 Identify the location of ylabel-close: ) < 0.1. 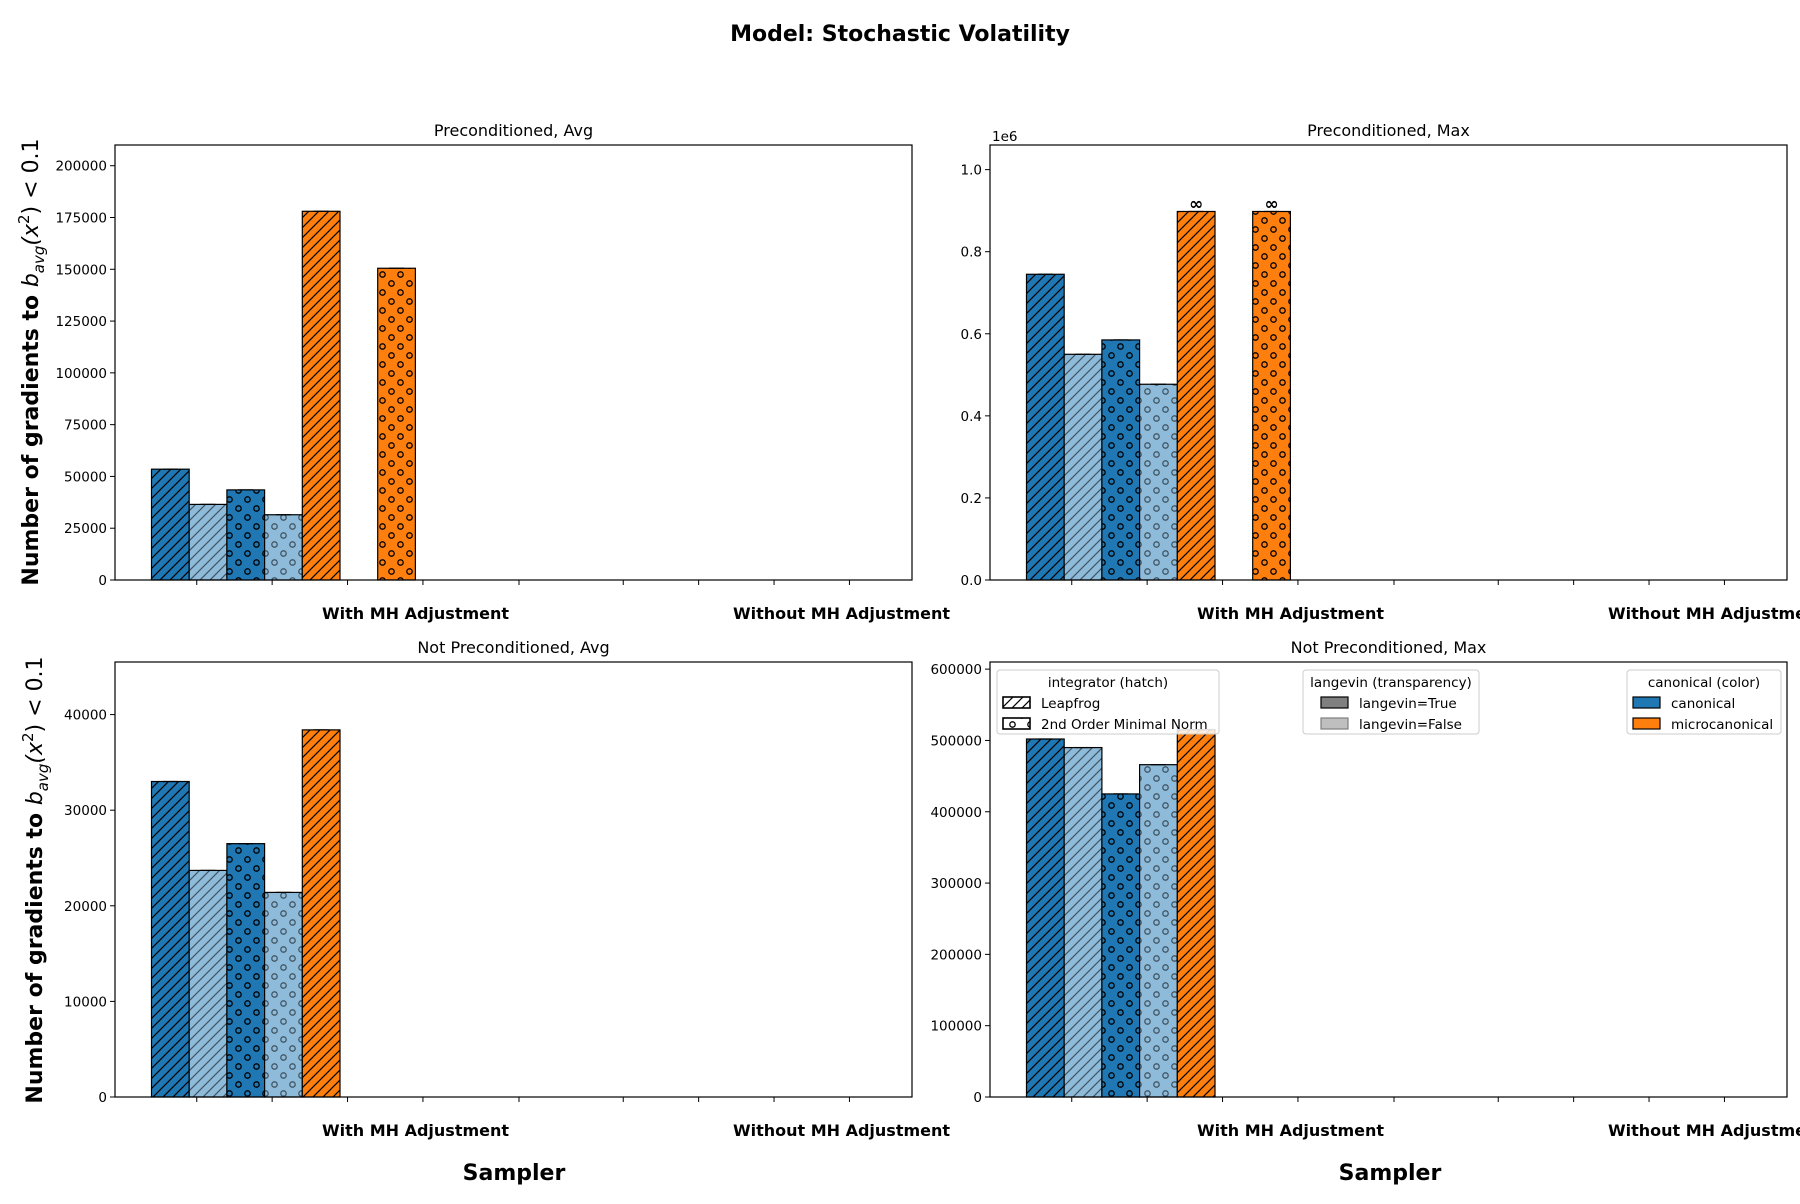
(31, 176).